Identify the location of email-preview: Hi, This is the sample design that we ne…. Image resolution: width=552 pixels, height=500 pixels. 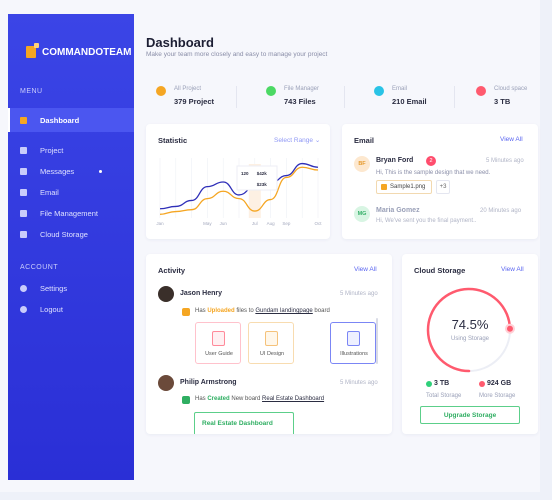
(433, 173).